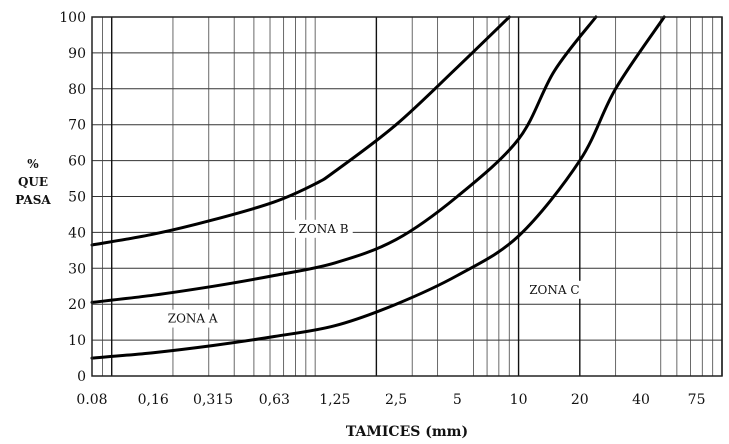 The image size is (729, 444). I want to click on zone-label: ZONA A, so click(193, 319).